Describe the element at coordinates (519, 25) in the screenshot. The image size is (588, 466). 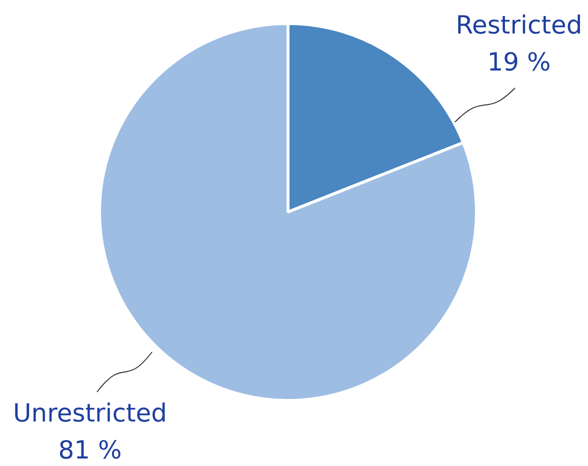
I see `slice-label: Restricted` at that location.